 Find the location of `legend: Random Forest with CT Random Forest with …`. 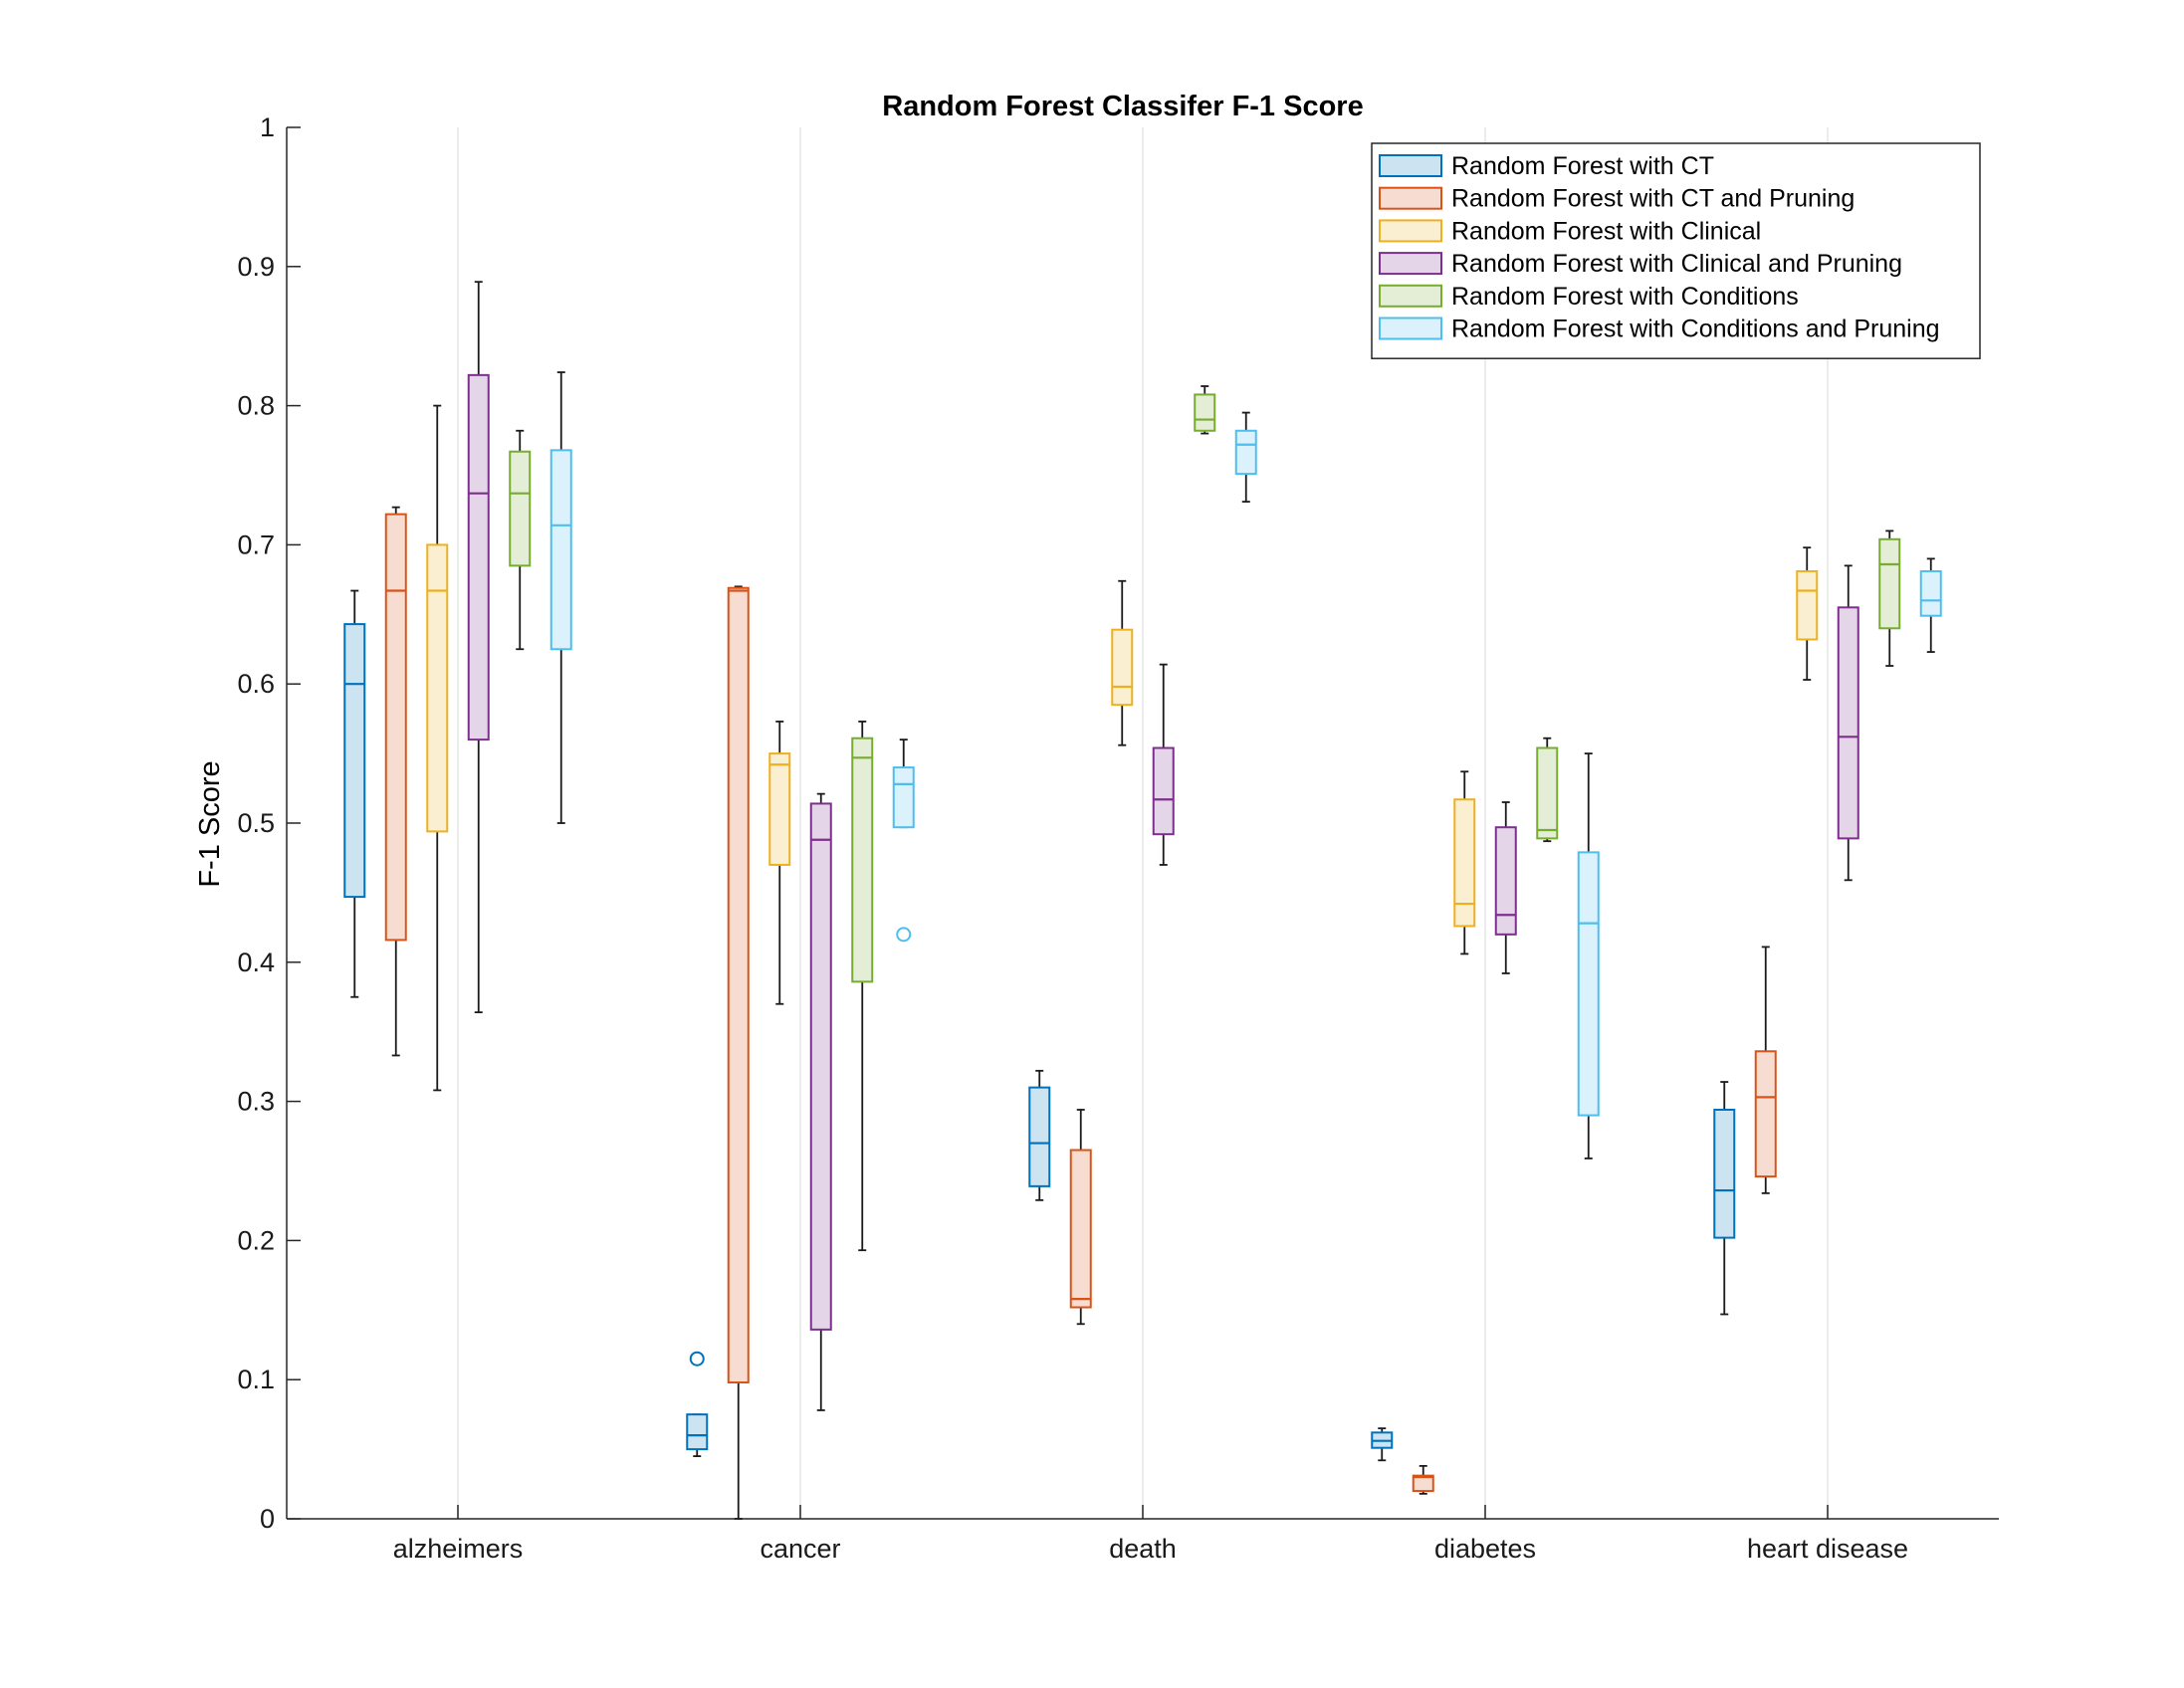

legend: Random Forest with CT Random Forest with … is located at coordinates (1676, 250).